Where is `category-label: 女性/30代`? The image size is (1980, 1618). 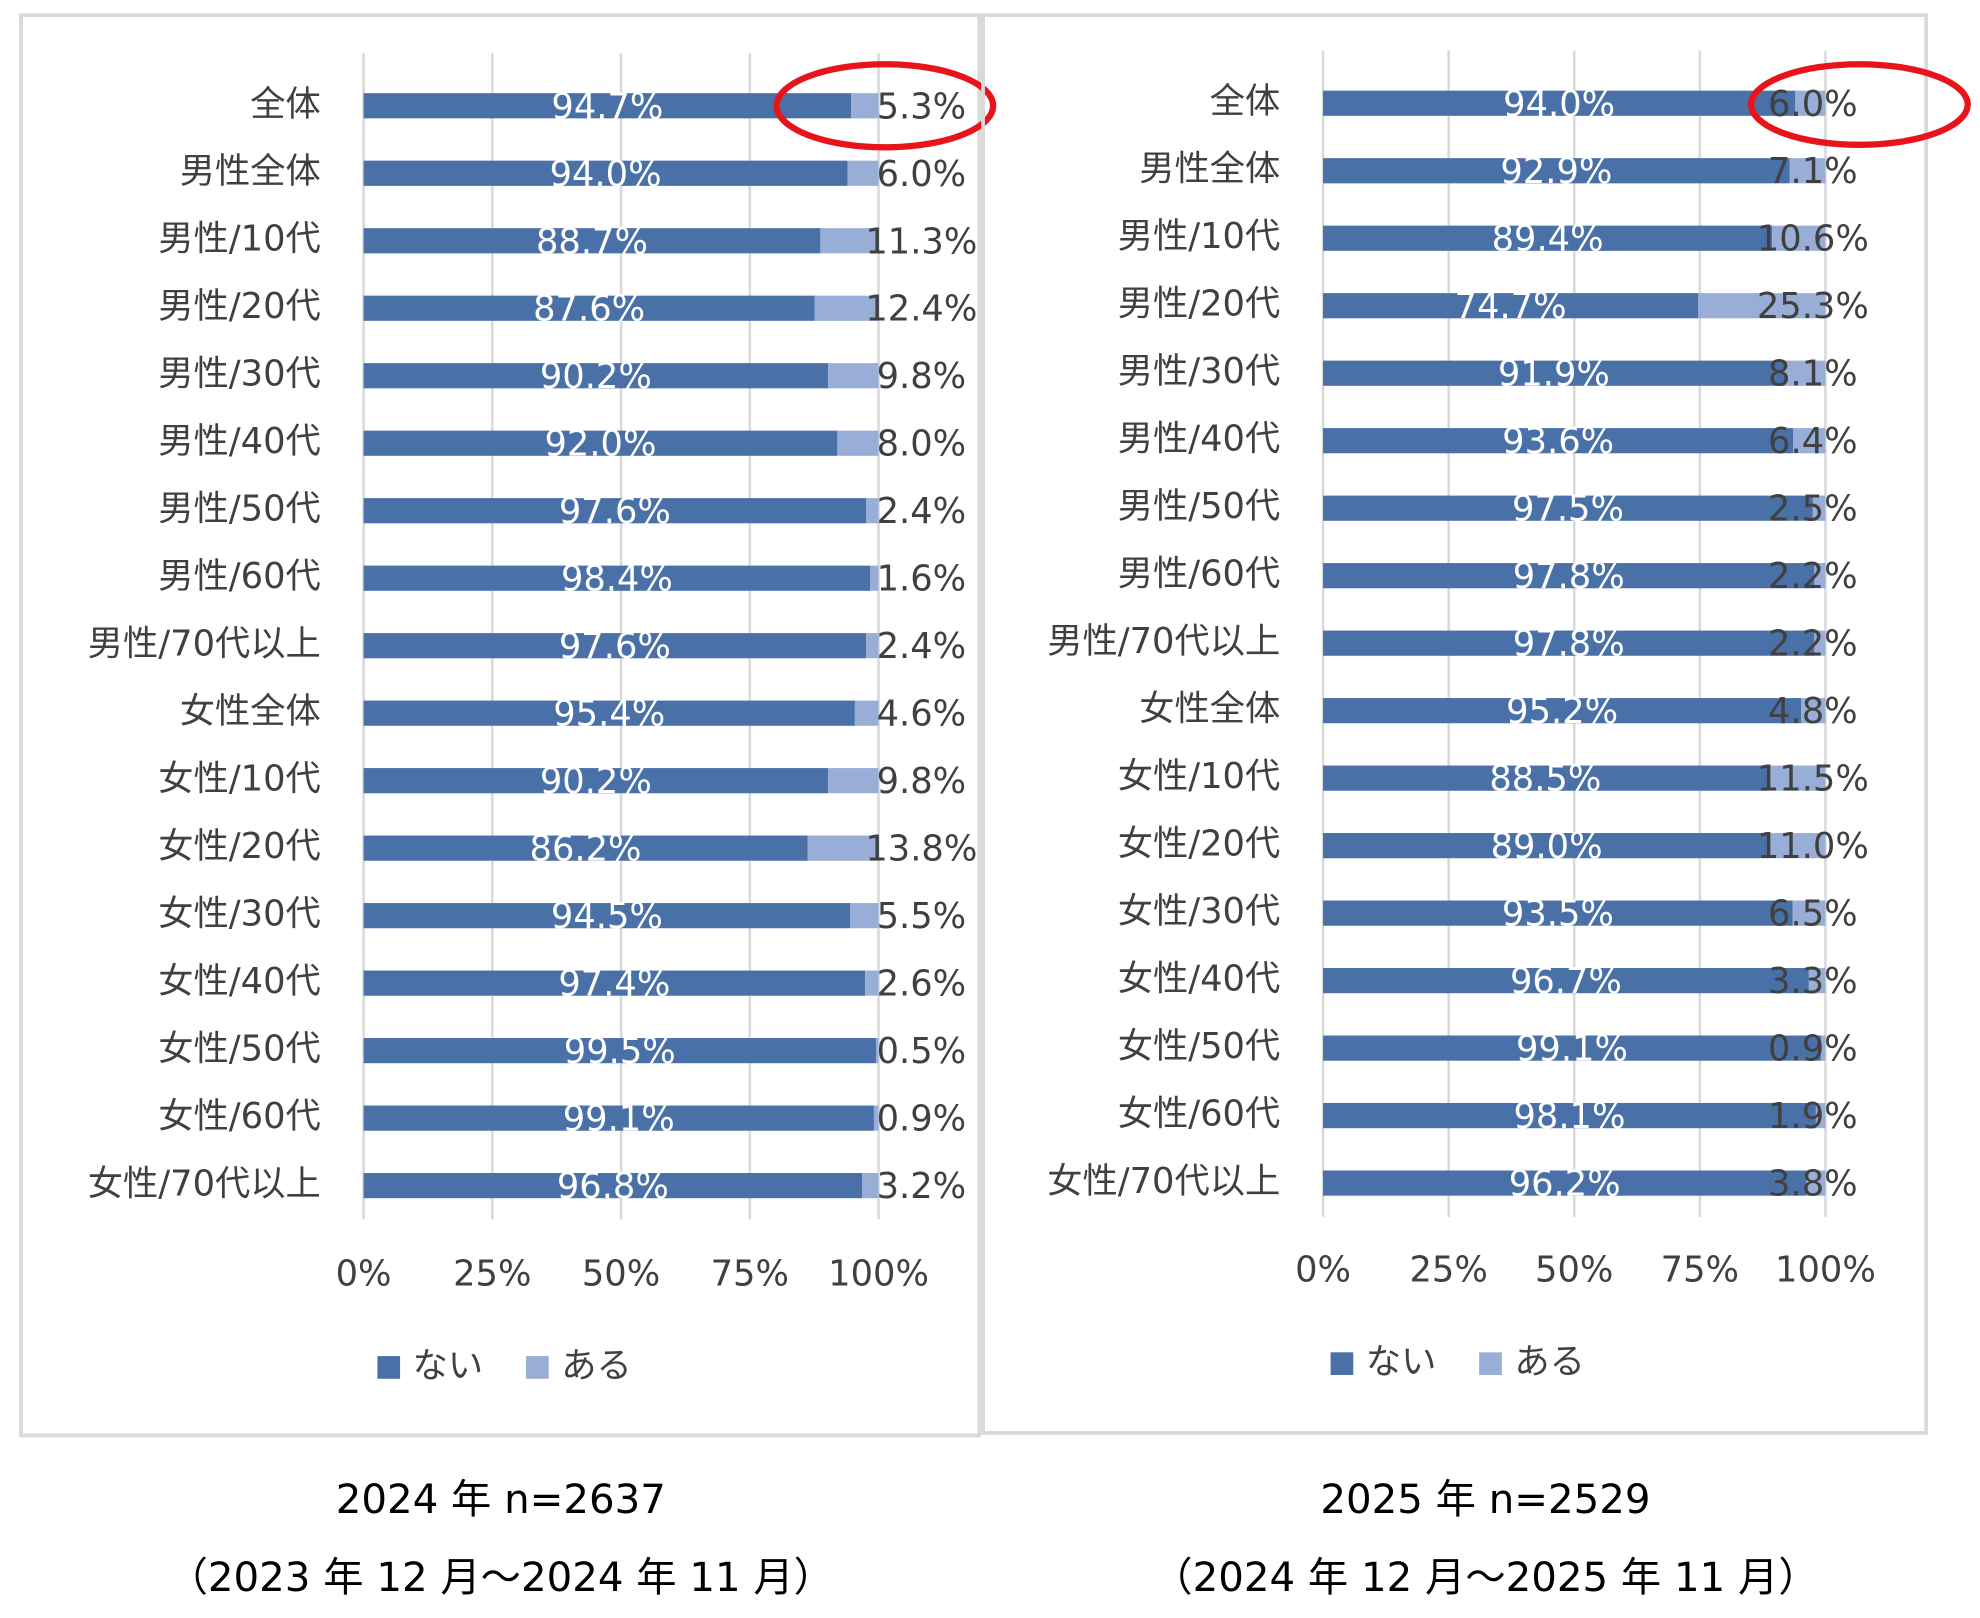
category-label: 女性/30代 is located at coordinates (1199, 911).